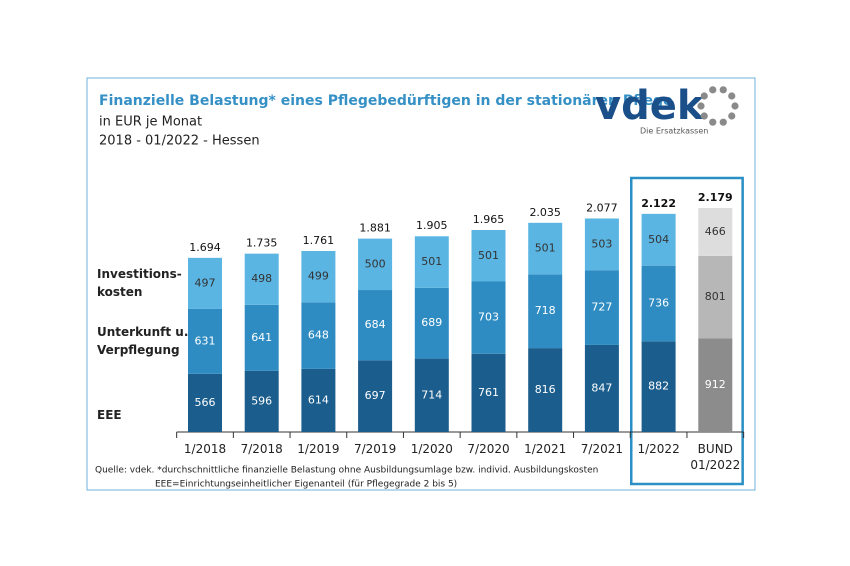  I want to click on x-tick-label: 1/2018, so click(205, 449).